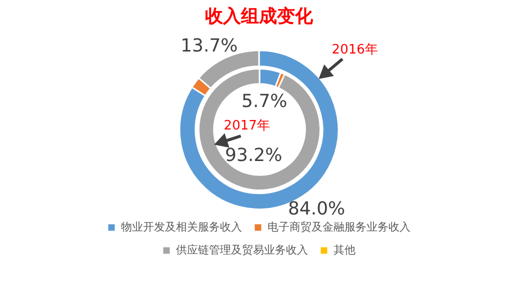 This screenshot has width=518, height=292. What do you see at coordinates (317, 209) in the screenshot?
I see `data-label: 84.0%` at bounding box center [317, 209].